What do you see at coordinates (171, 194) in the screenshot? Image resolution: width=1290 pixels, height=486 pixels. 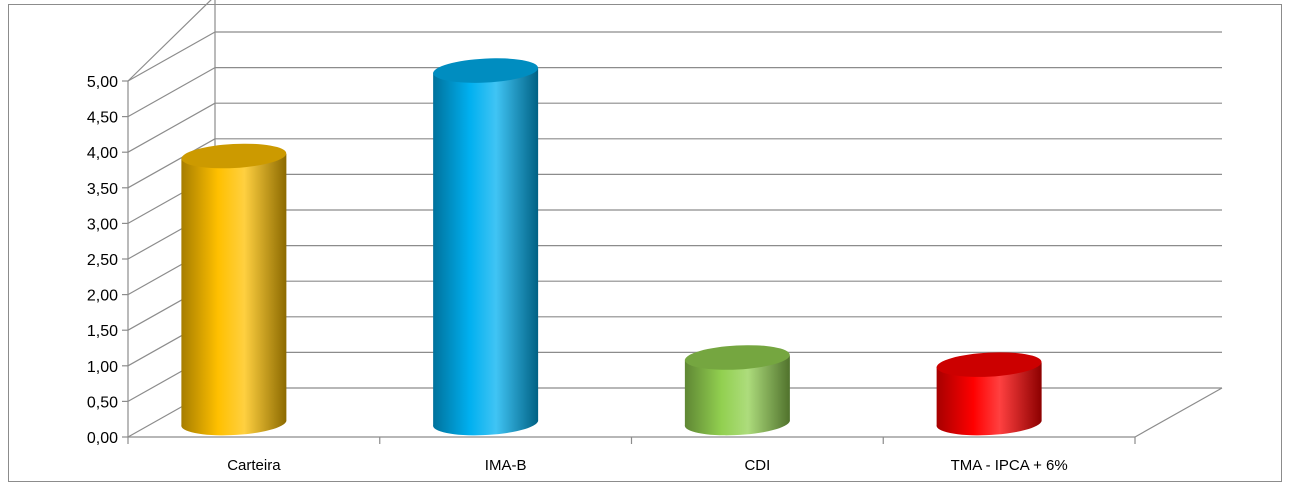 I see `chart-walls` at bounding box center [171, 194].